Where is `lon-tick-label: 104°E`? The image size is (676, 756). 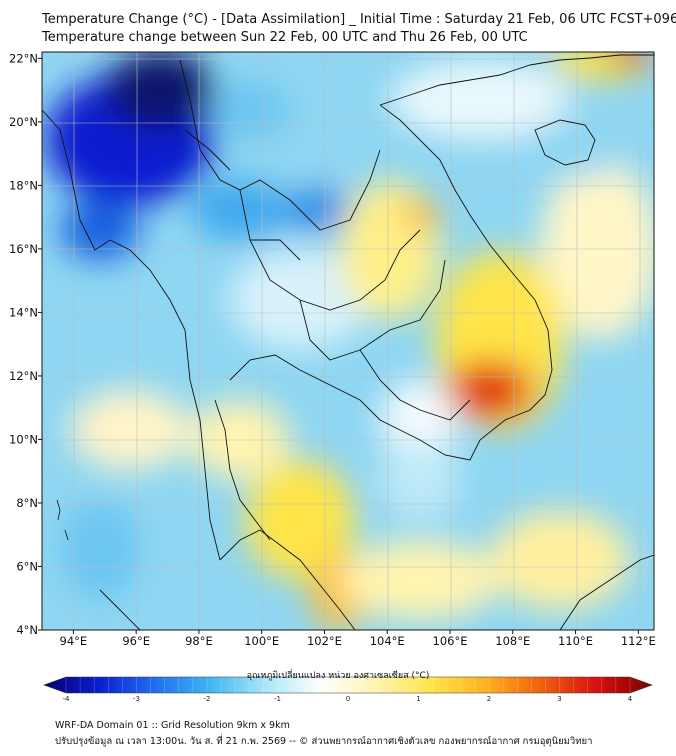 lon-tick-label: 104°E is located at coordinates (387, 641).